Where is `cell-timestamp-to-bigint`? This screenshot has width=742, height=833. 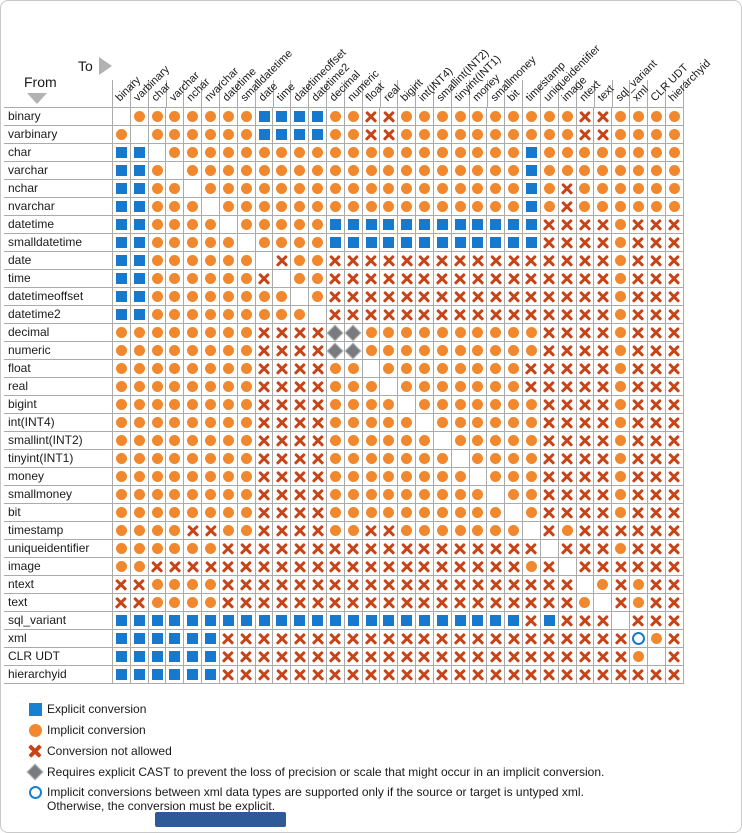 cell-timestamp-to-bigint is located at coordinates (407, 531).